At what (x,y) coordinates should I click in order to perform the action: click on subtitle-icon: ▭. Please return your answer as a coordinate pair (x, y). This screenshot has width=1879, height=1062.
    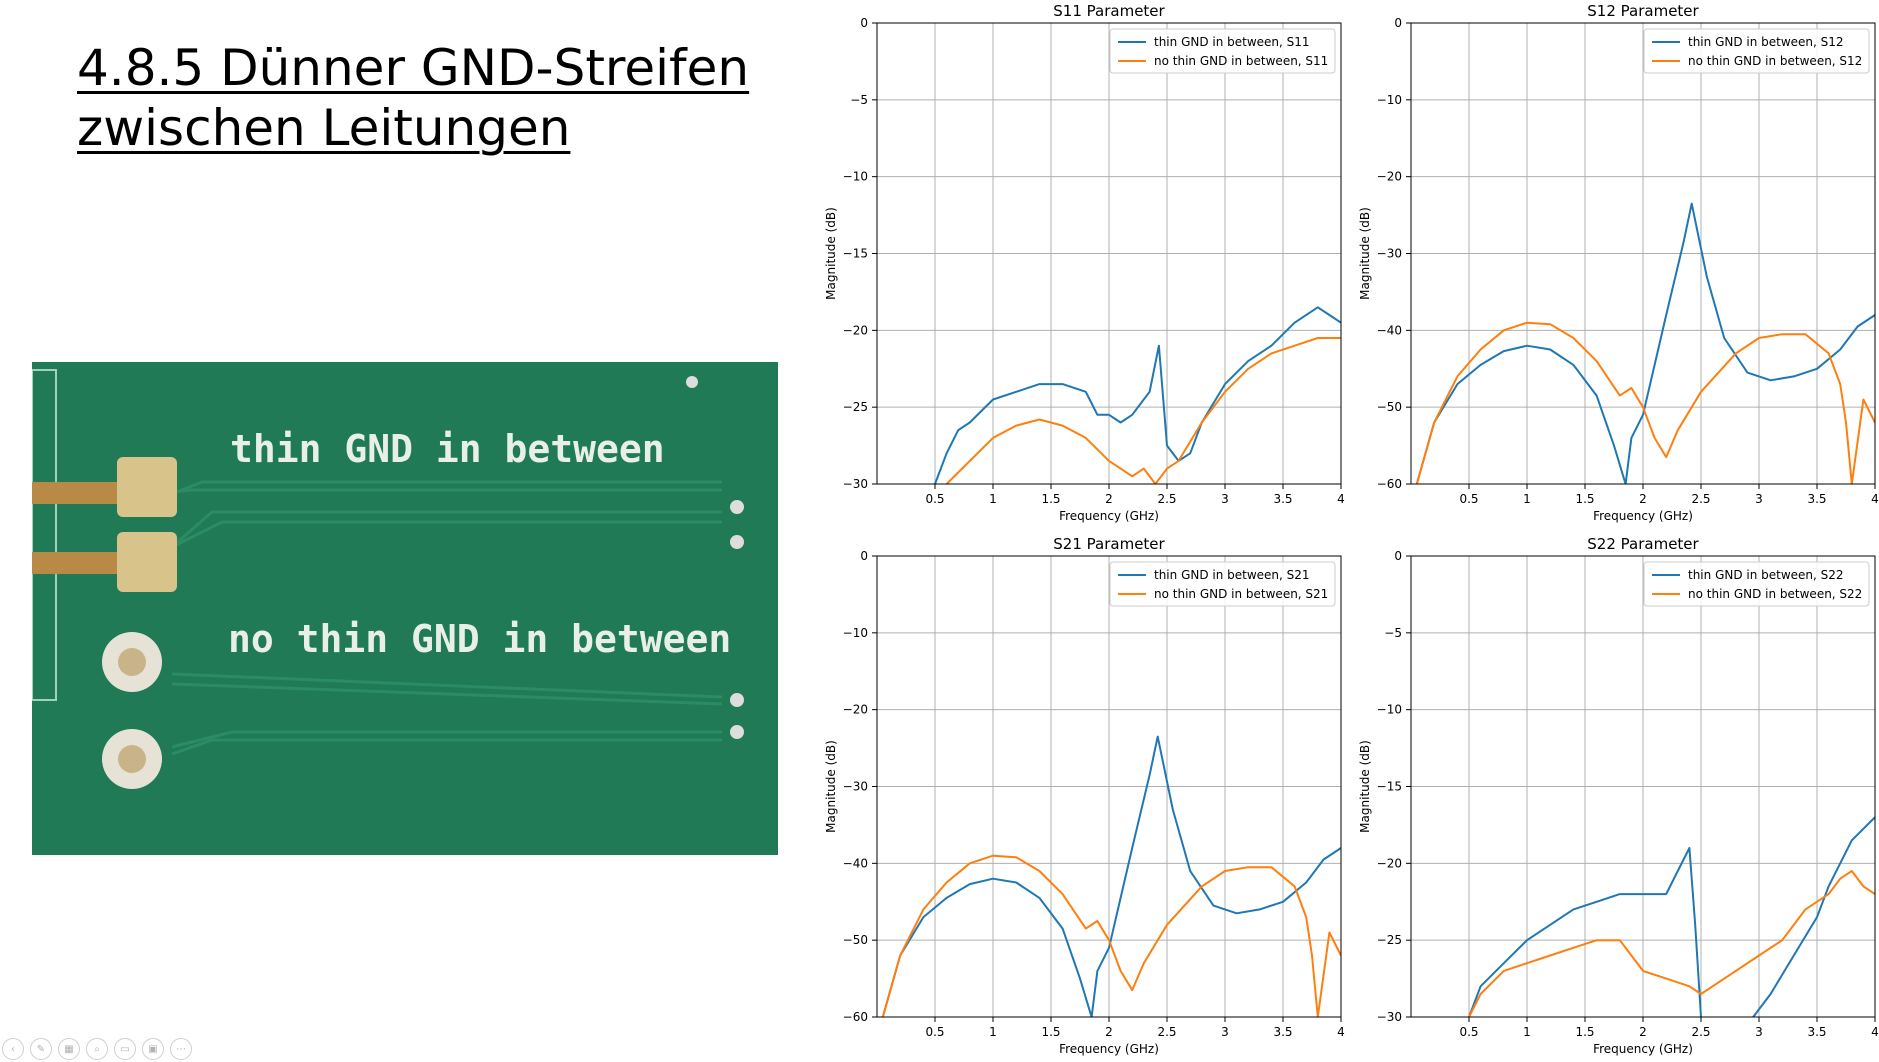
    Looking at the image, I should click on (125, 1049).